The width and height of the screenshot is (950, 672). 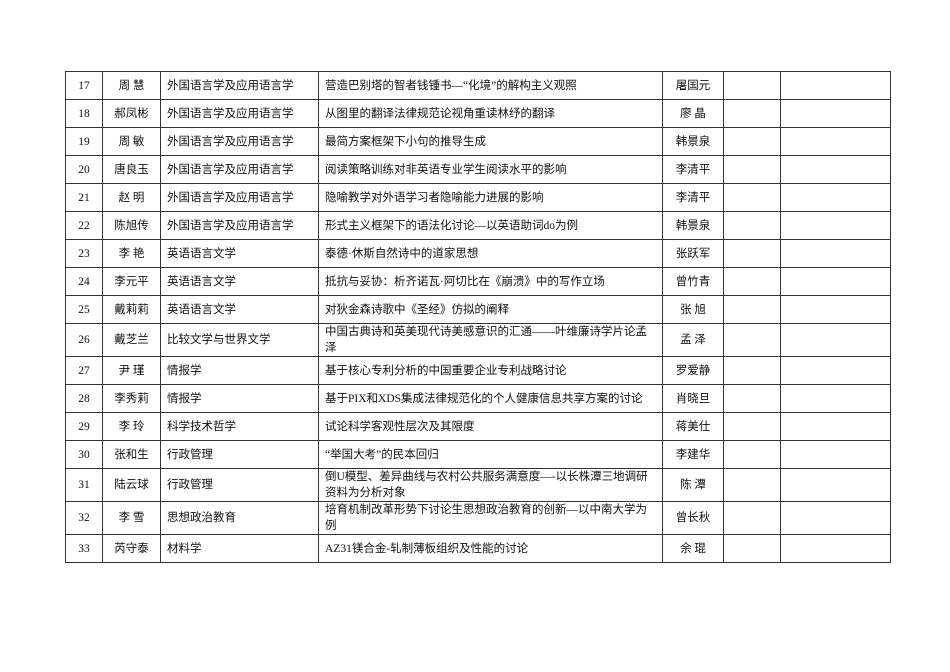 I want to click on student-name: 尹 瑾, so click(x=131, y=370).